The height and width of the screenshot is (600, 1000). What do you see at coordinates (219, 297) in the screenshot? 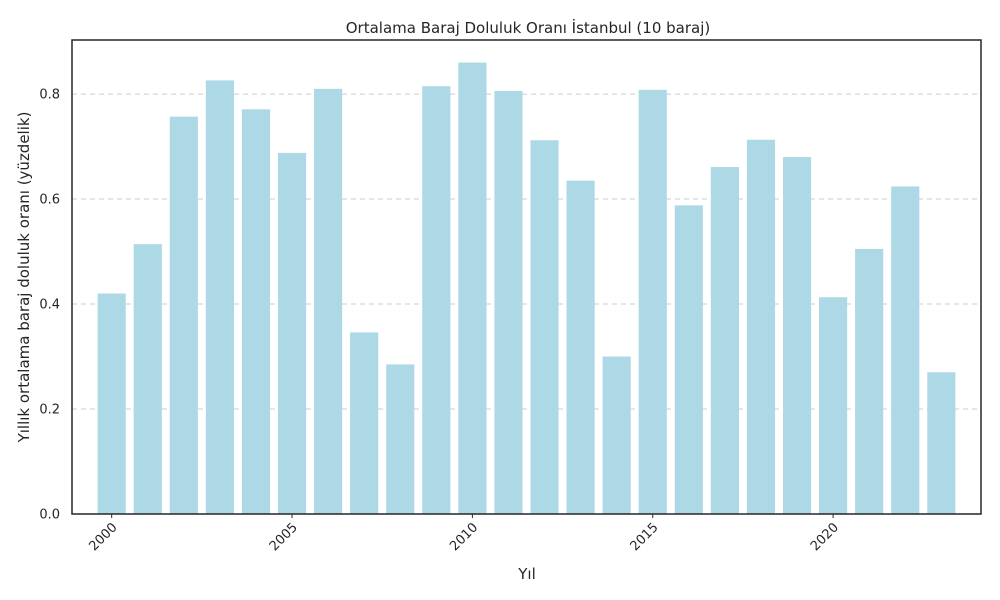
I see `bar-2003` at bounding box center [219, 297].